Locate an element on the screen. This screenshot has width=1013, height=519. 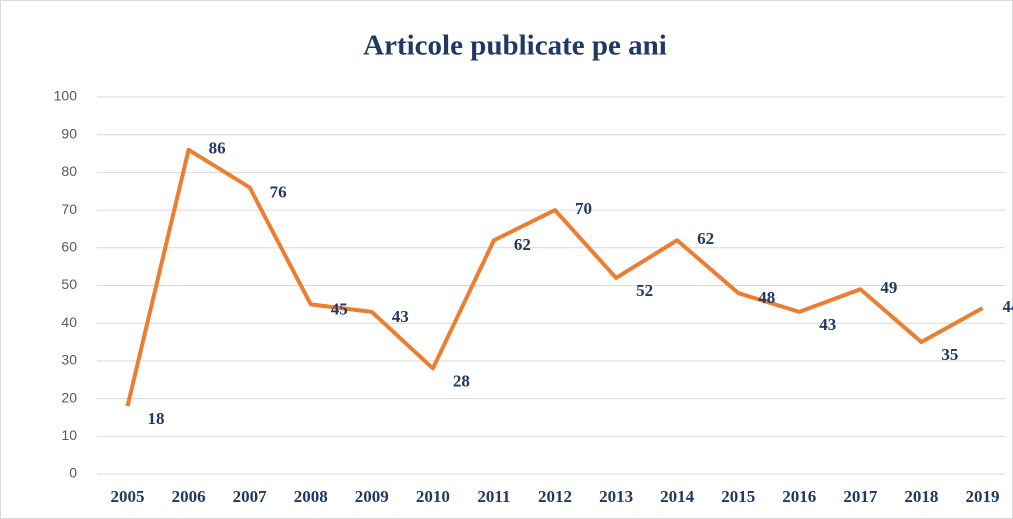
data-label: 35 is located at coordinates (949, 354).